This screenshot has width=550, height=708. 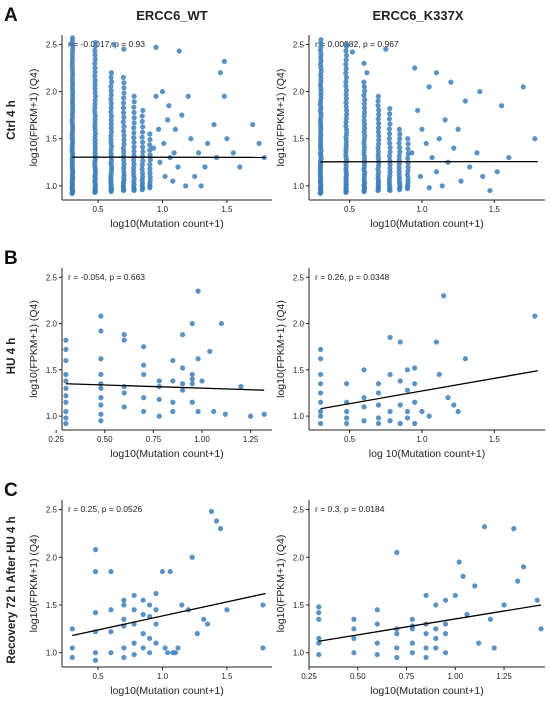 I want to click on panel-ctrl-k337x-x-tick-label: 1.5, so click(x=495, y=209).